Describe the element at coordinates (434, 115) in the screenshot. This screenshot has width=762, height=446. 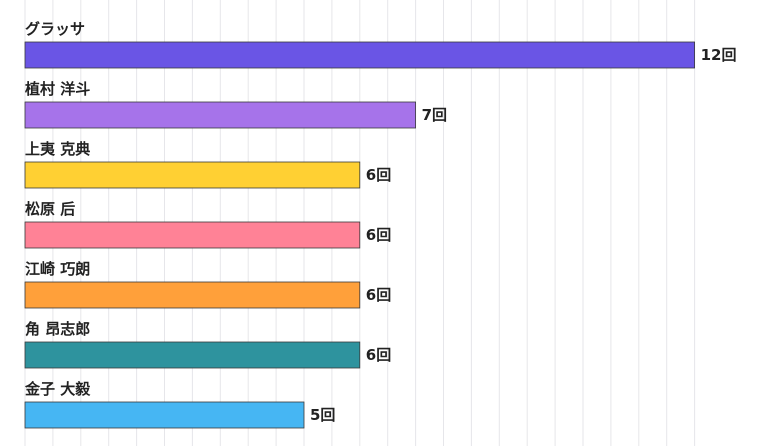
I see `value-label: 7回` at that location.